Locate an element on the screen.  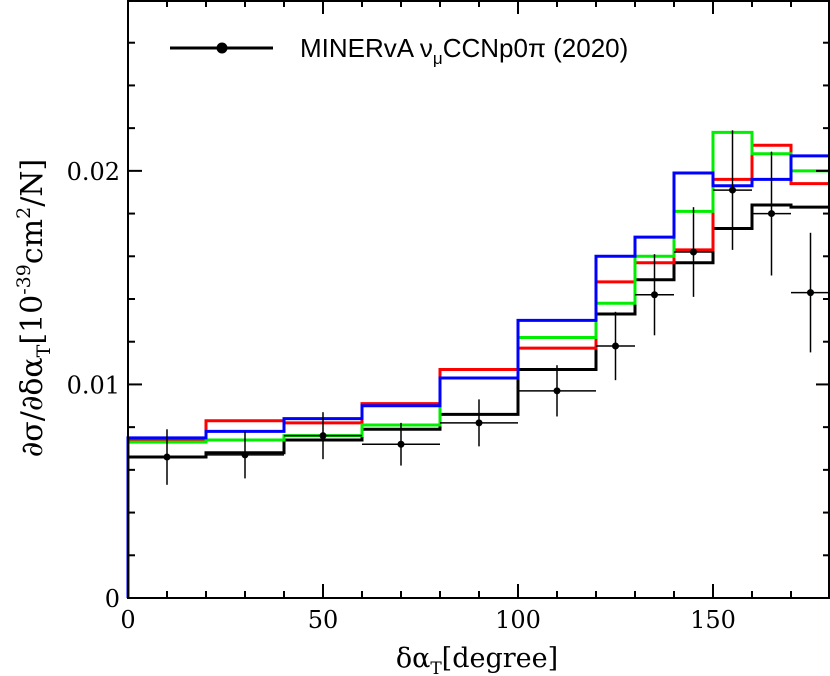
y-tick-label: 0.02 is located at coordinates (93, 172).